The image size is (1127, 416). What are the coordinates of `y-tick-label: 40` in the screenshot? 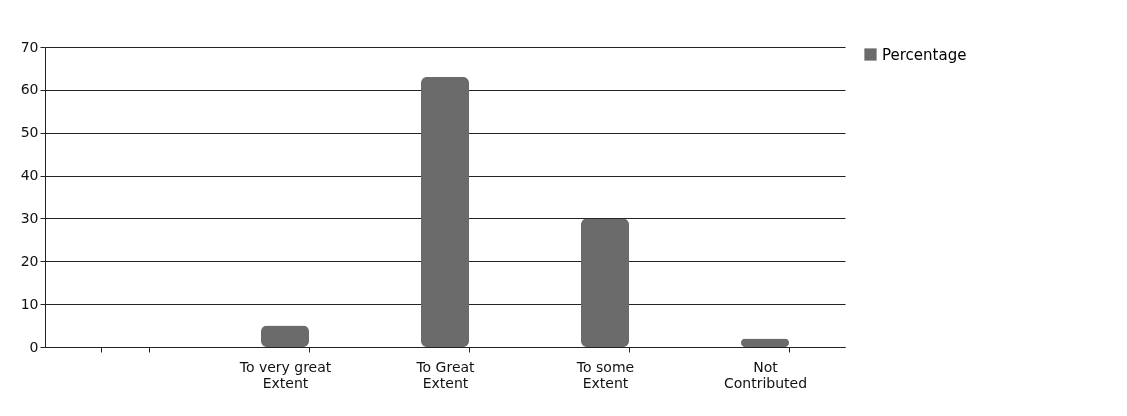 It's located at (29, 175).